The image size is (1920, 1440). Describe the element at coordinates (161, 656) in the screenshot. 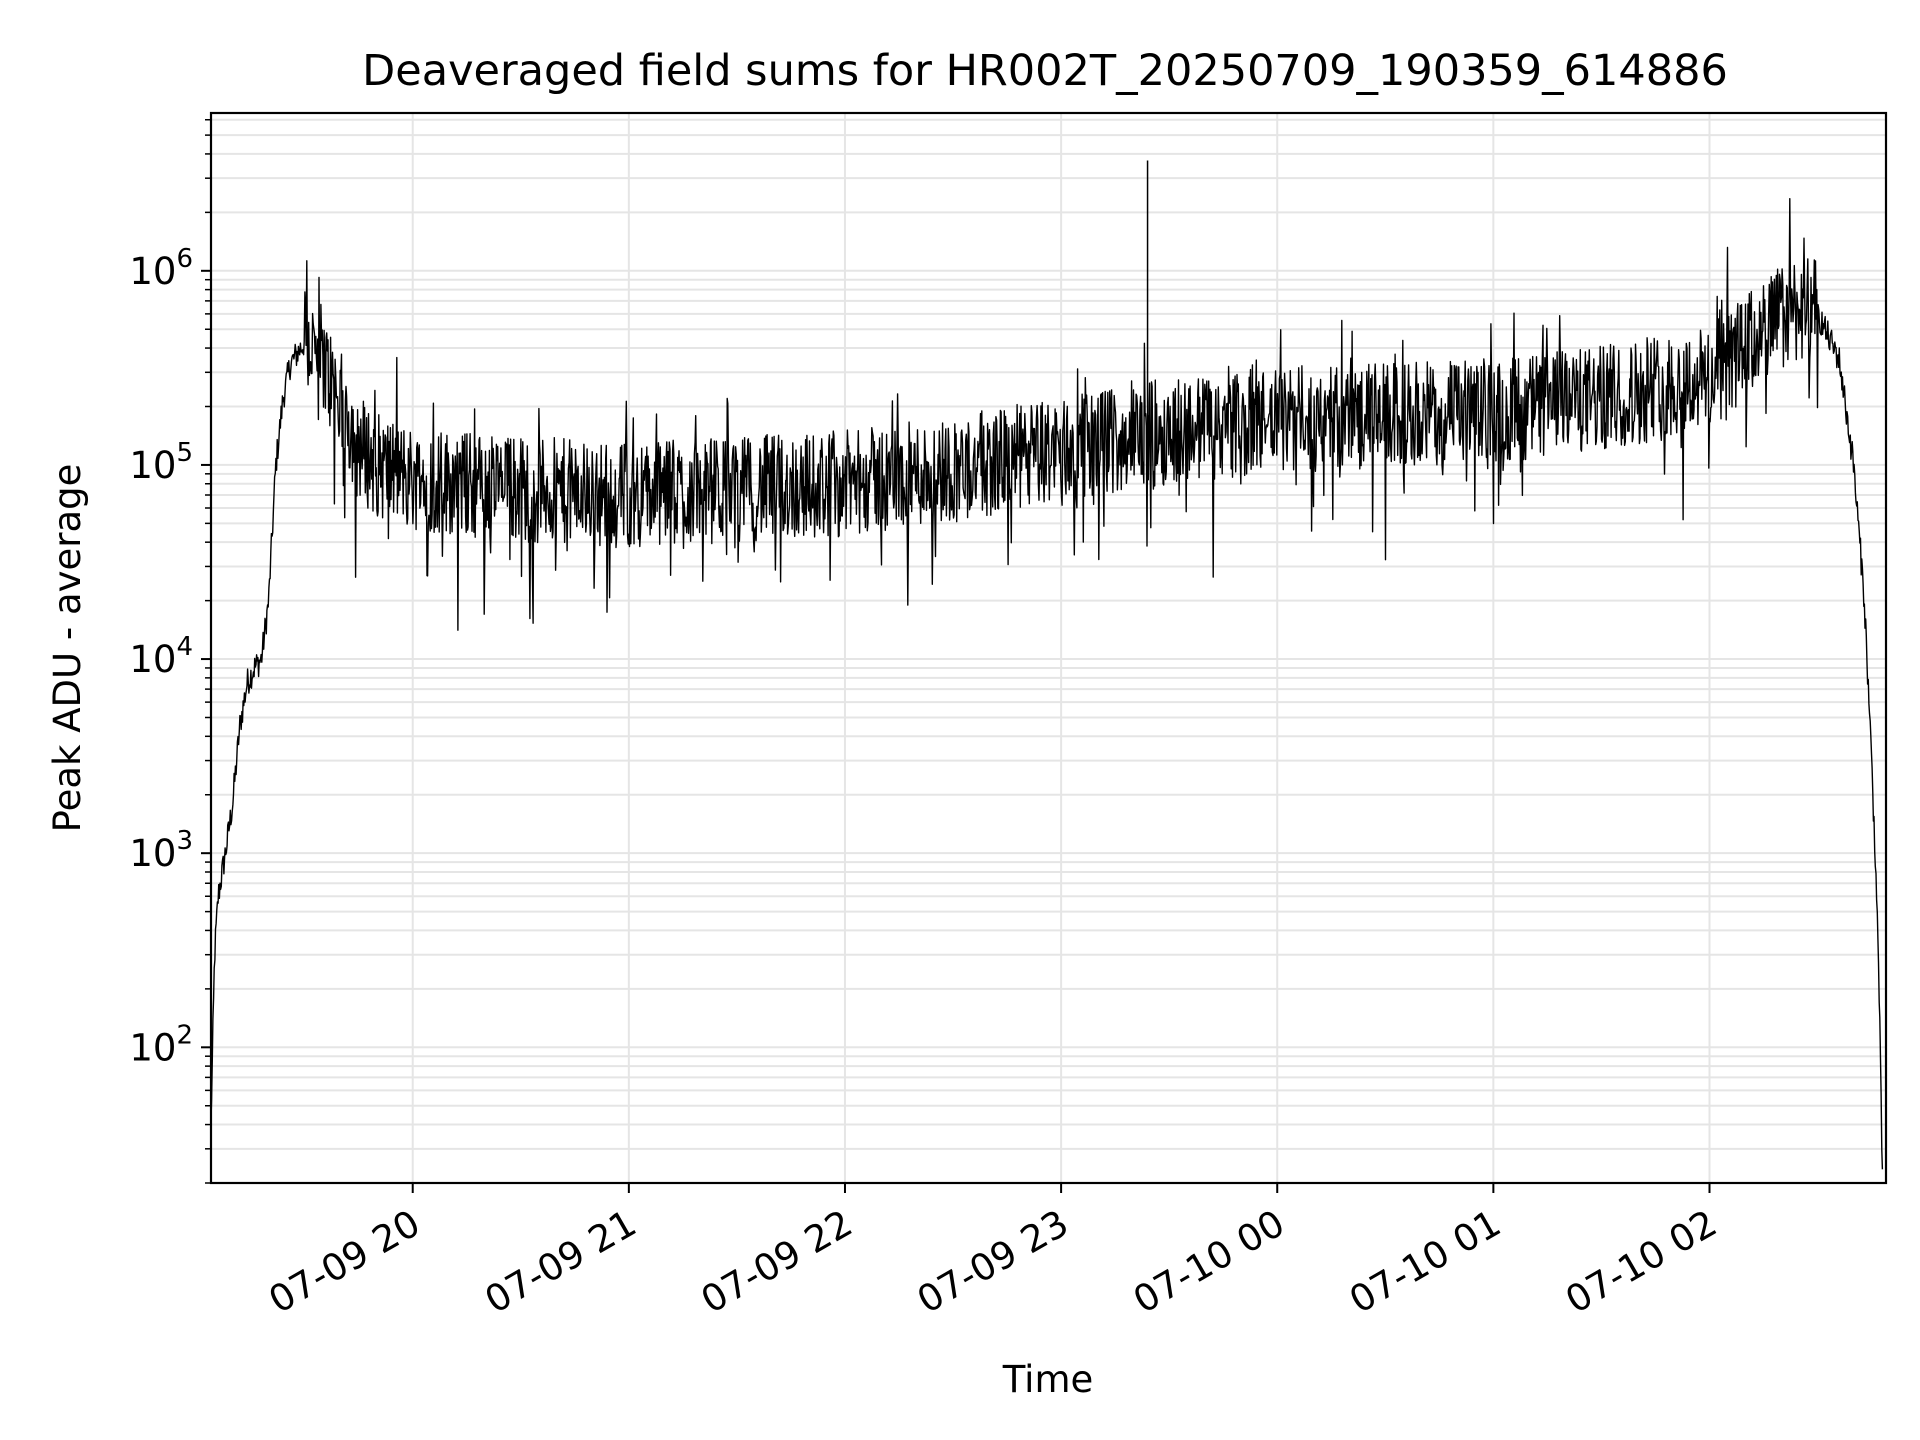

I see `y-tick-label: 10⁴` at that location.